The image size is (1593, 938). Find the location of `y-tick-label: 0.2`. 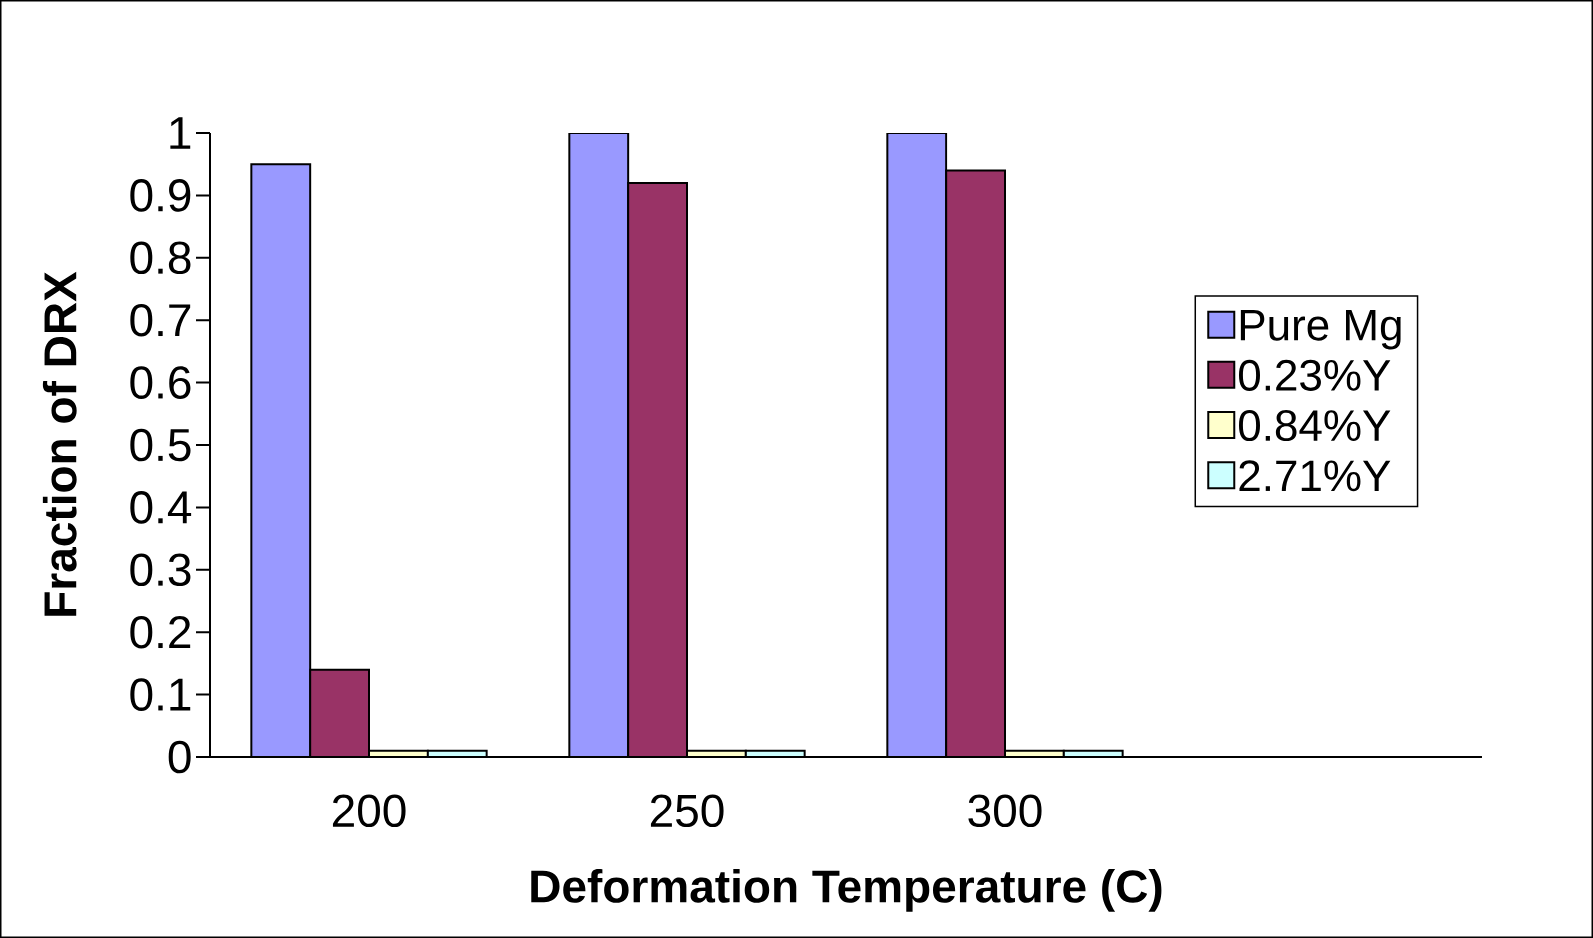

y-tick-label: 0.2 is located at coordinates (160, 632).